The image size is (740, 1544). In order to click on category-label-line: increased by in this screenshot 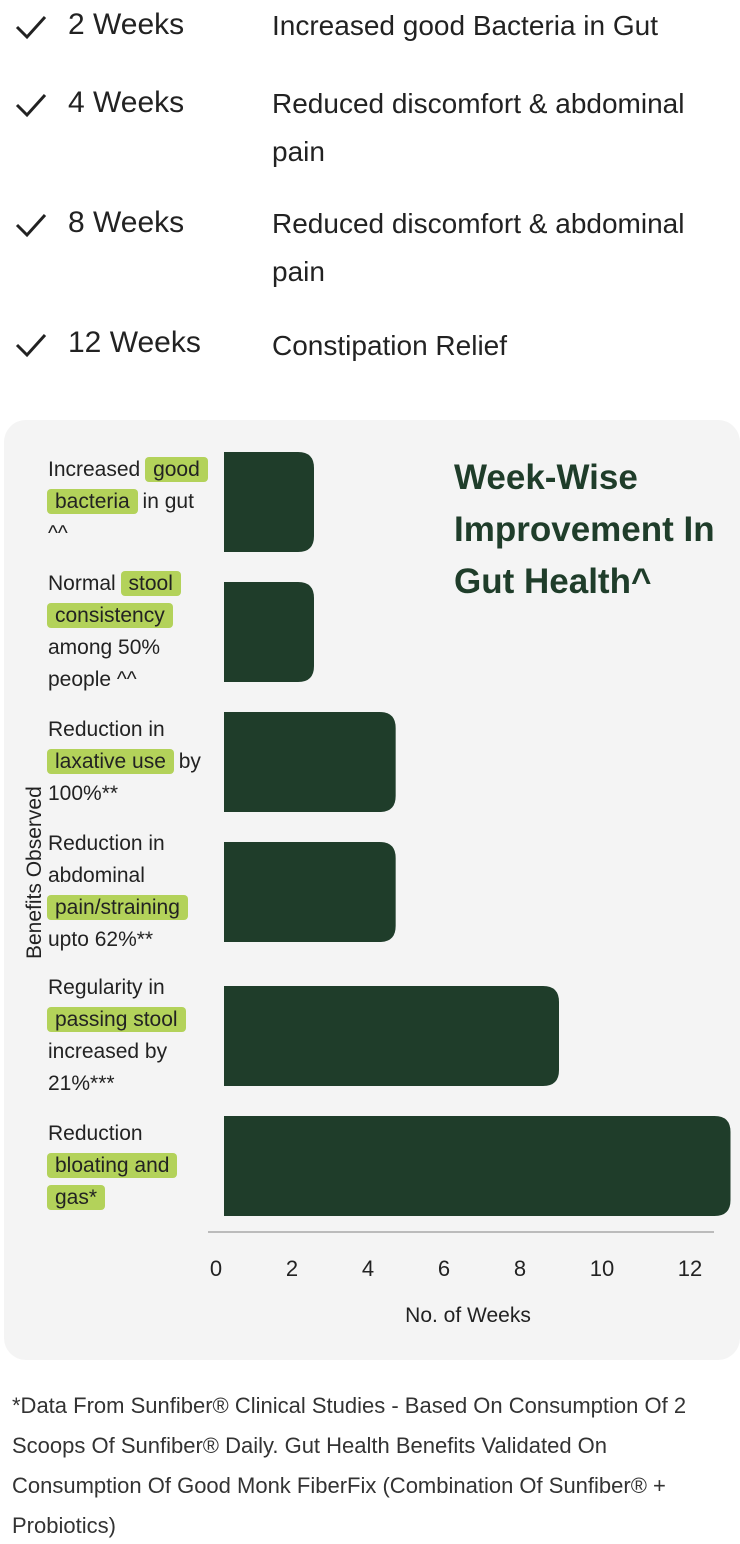, I will do `click(134, 1052)`.